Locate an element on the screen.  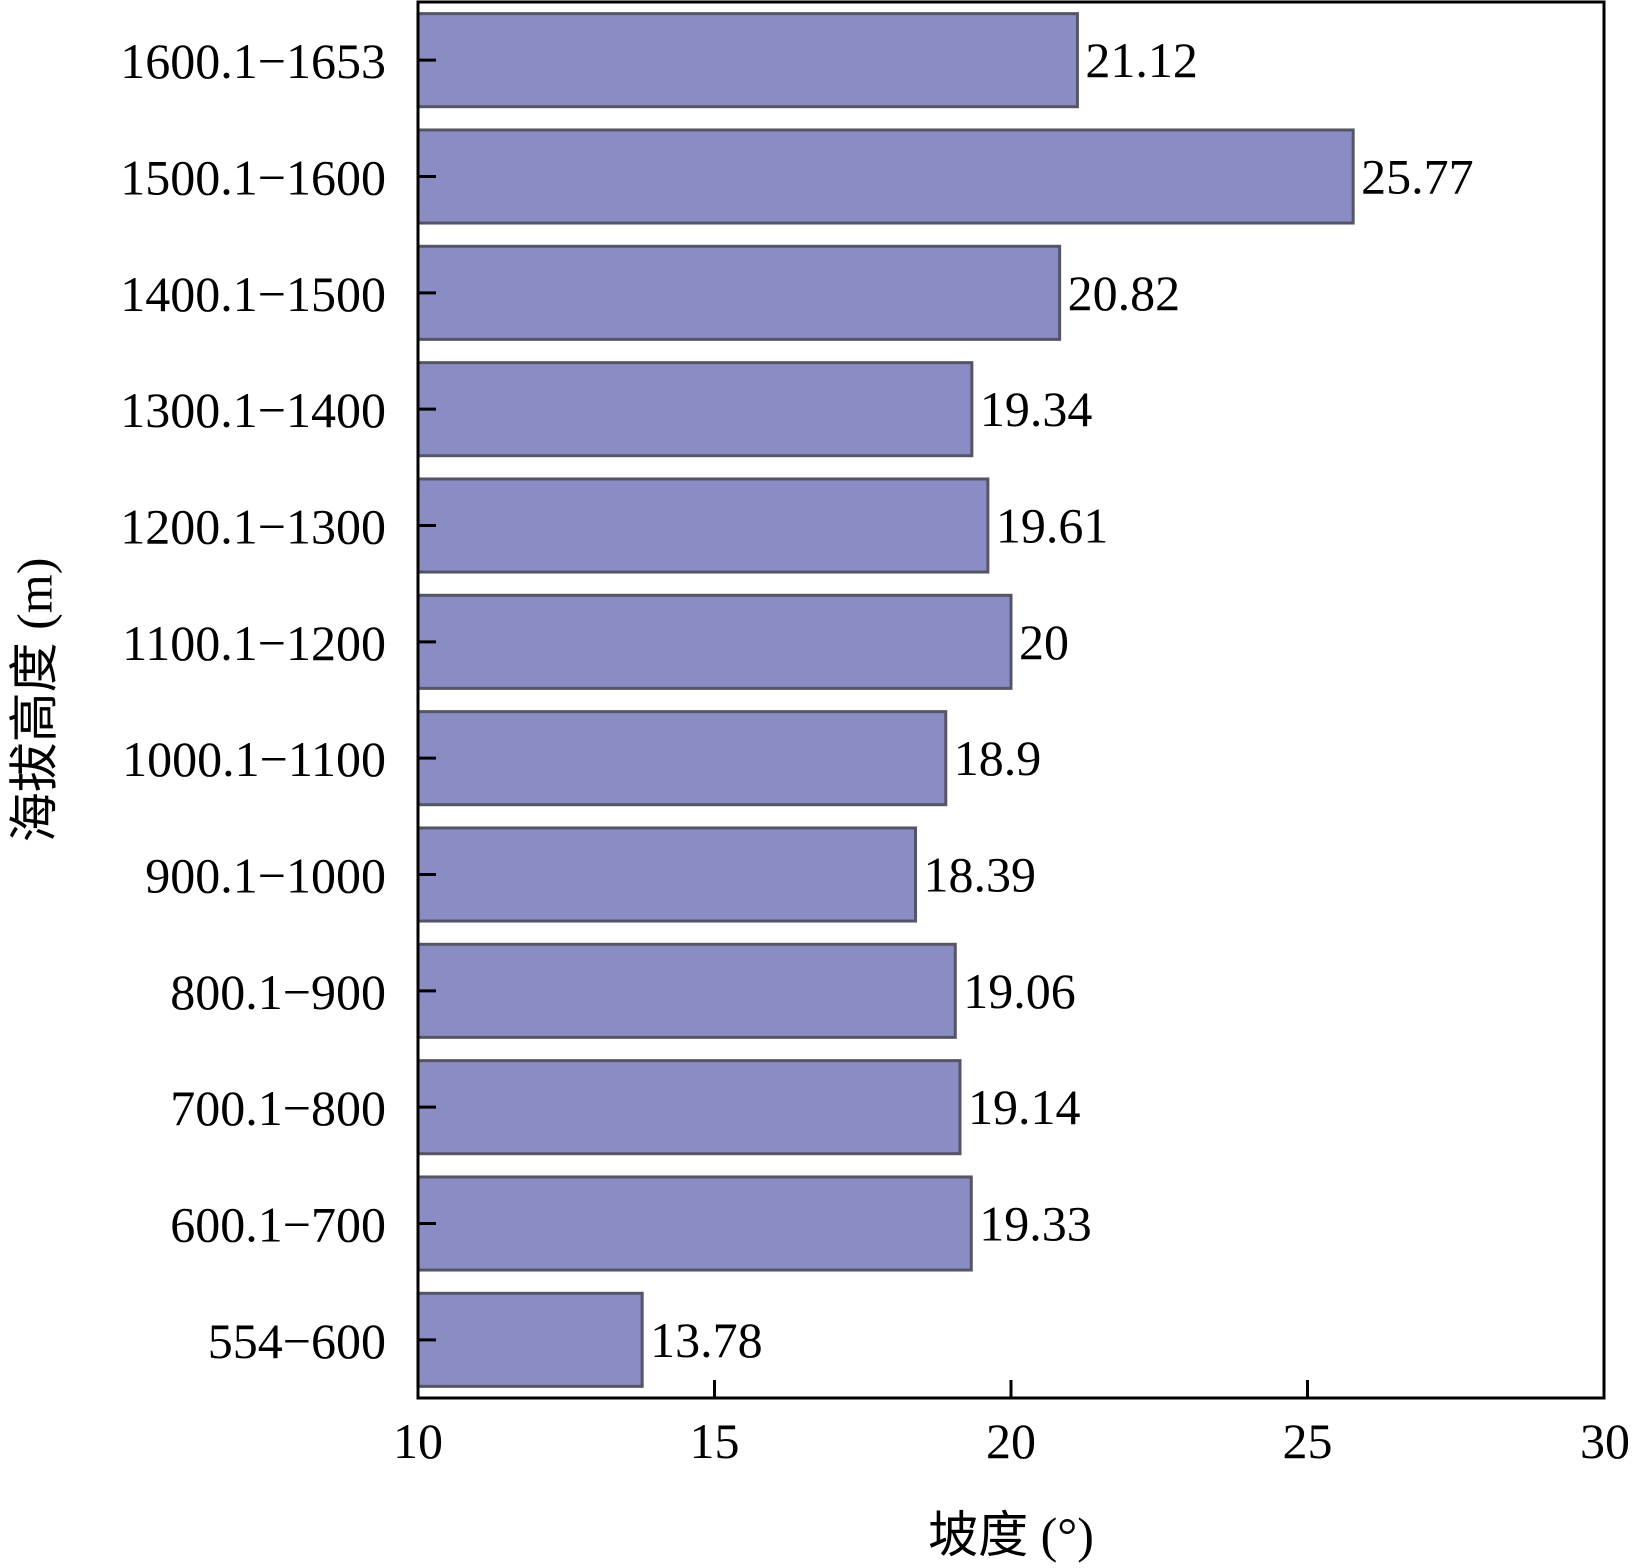
value-label: 25.77 is located at coordinates (1417, 177).